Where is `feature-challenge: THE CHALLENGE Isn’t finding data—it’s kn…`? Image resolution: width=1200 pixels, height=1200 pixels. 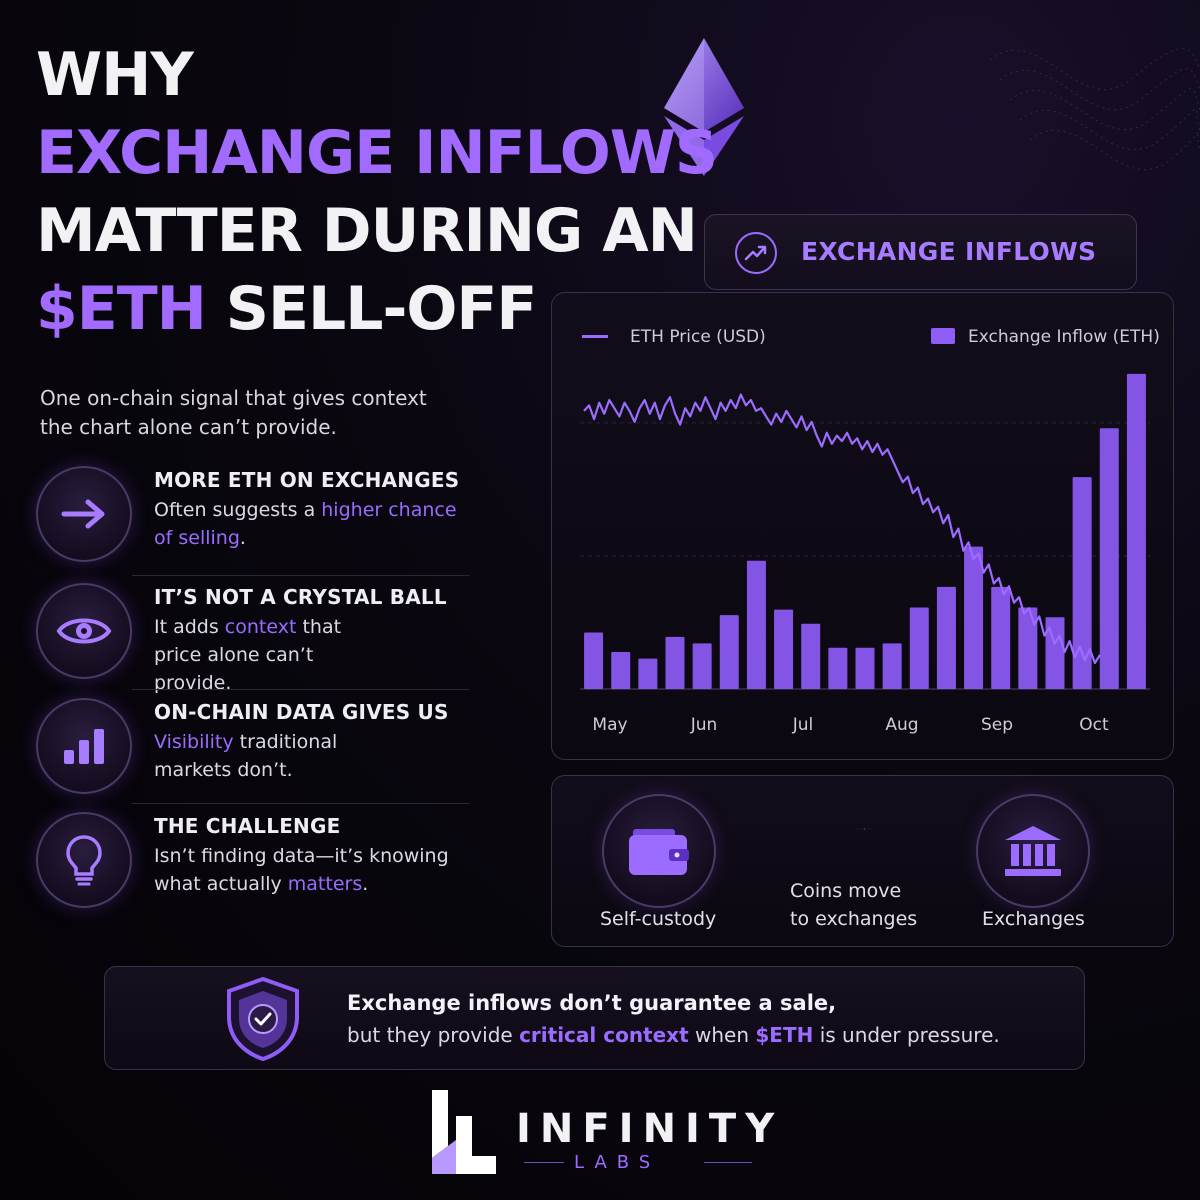
feature-challenge: THE CHALLENGE Isn’t finding data—it’s kn… is located at coordinates (253, 864).